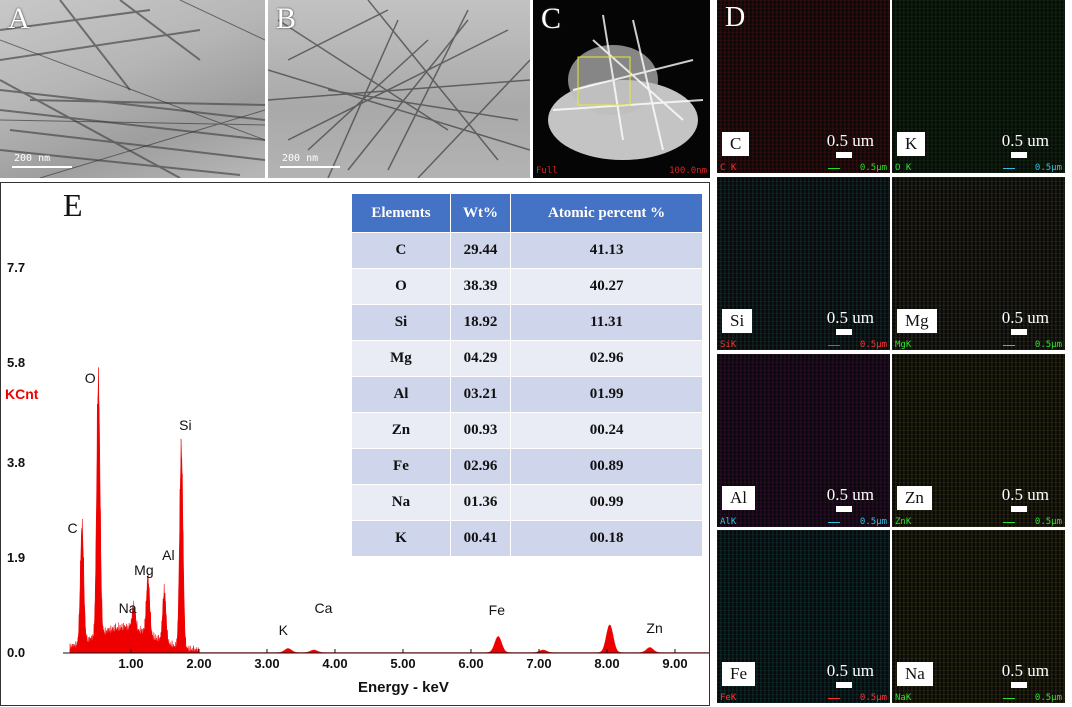 The image size is (1072, 707). Describe the element at coordinates (606, 322) in the screenshot. I see `atomic-cell: 11.31` at that location.